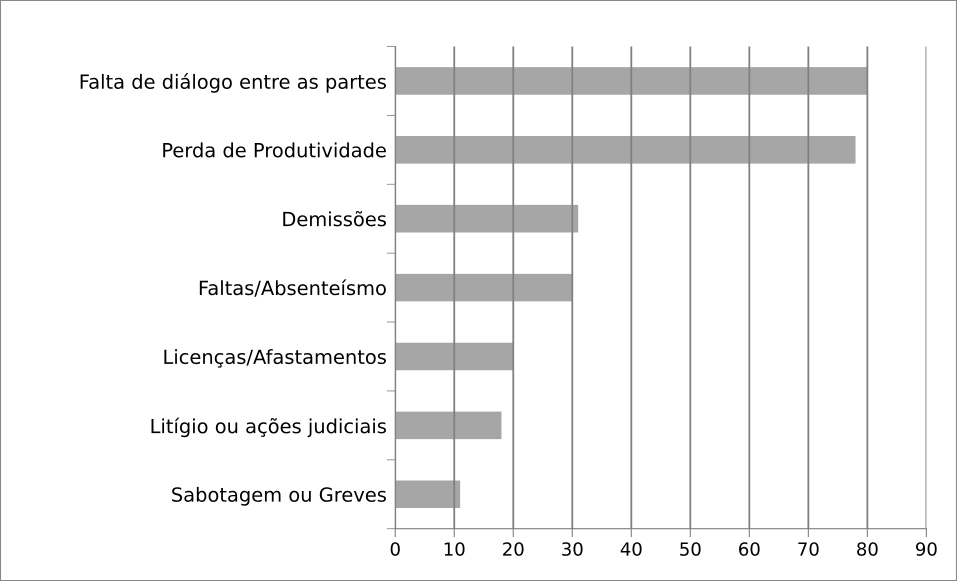 This screenshot has height=581, width=957. What do you see at coordinates (269, 428) in the screenshot?
I see `y-tick-label: Litígio ou ações judiciais` at bounding box center [269, 428].